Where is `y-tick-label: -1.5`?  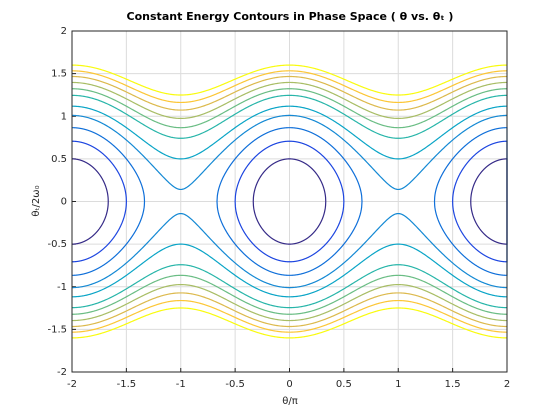 y-tick-label: -1.5 is located at coordinates (57, 329).